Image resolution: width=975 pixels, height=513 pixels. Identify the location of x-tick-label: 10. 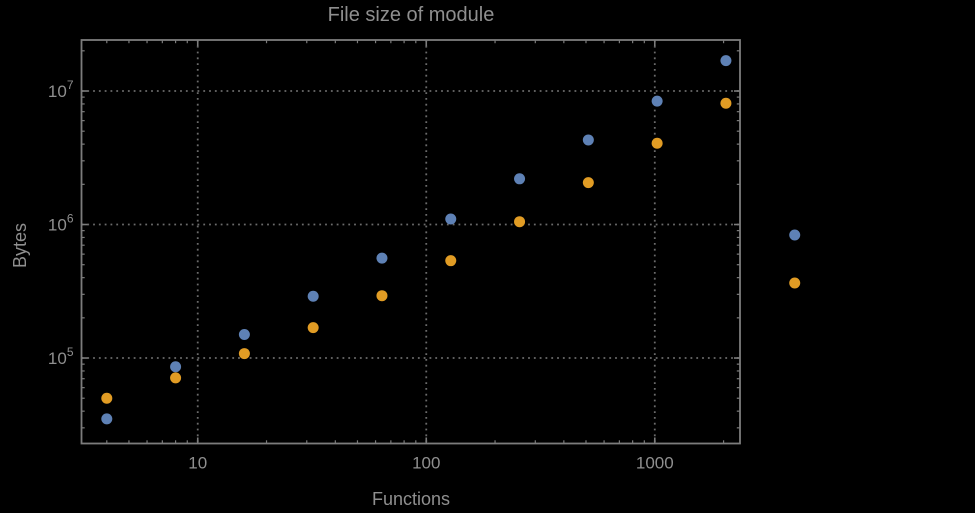
(197, 463).